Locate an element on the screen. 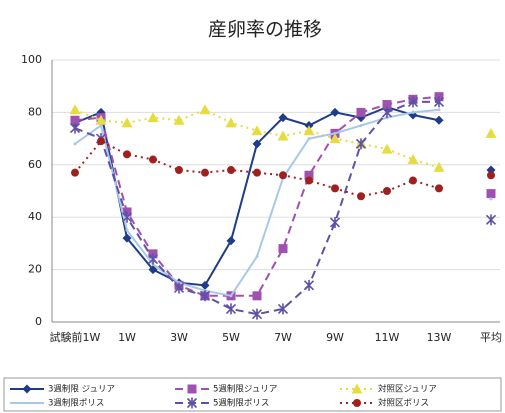  x-tick-label: 7W is located at coordinates (283, 337).